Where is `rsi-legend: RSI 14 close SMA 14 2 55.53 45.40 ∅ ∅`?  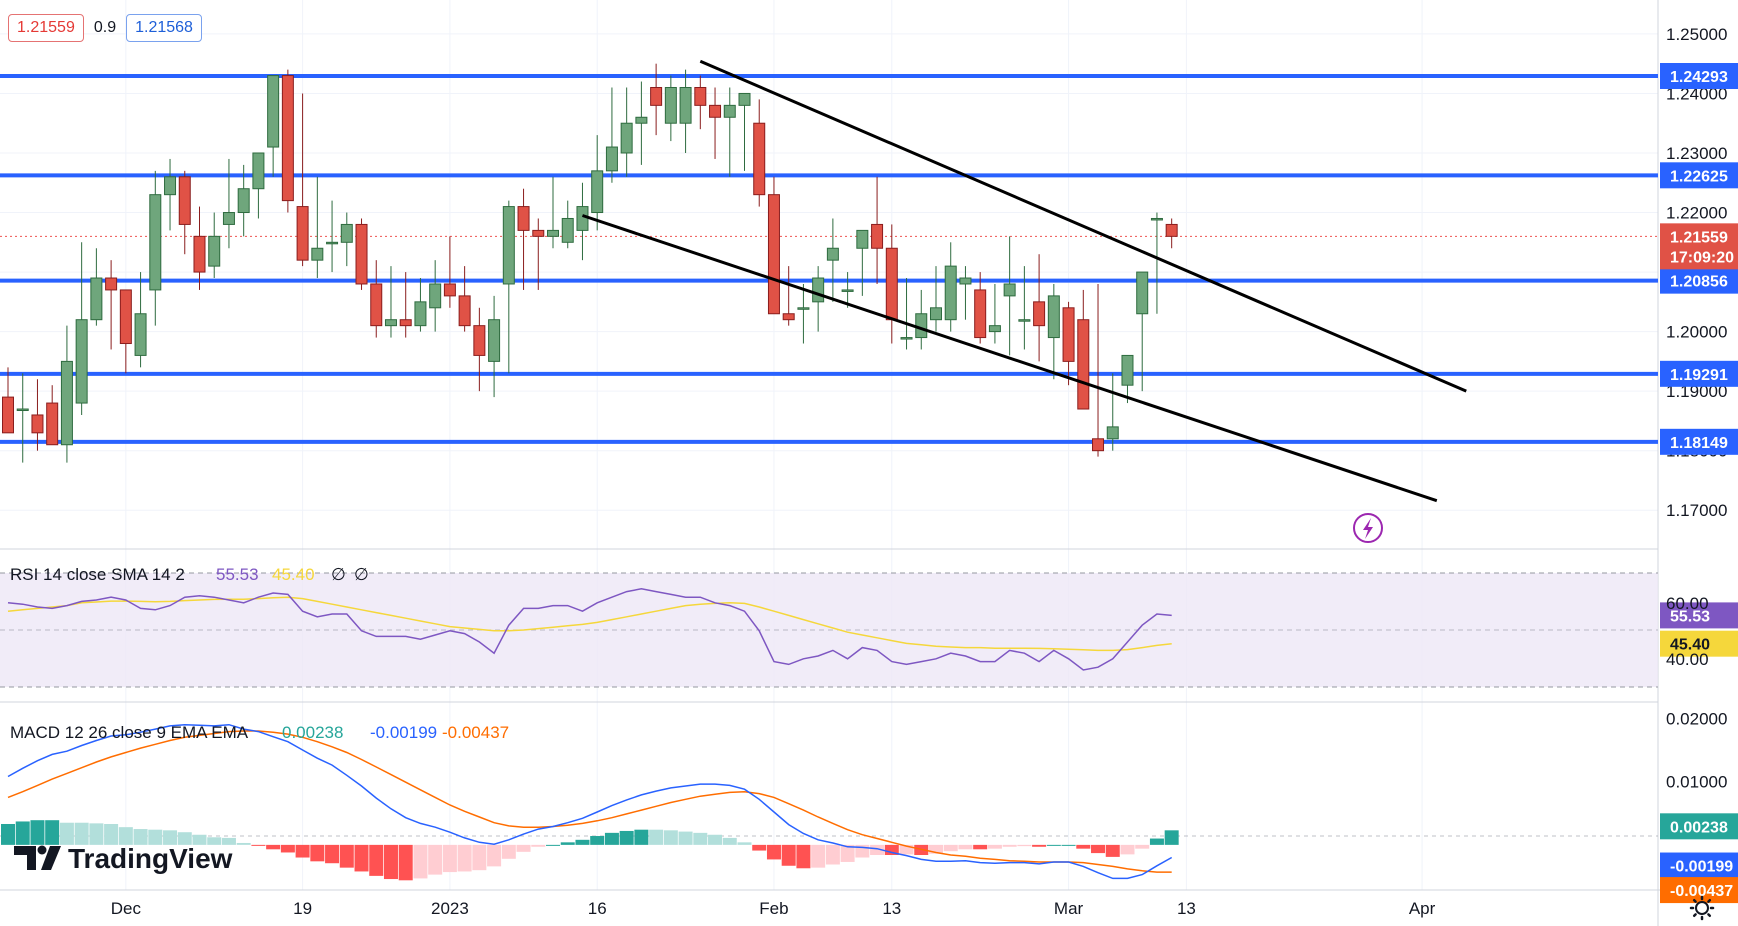
rsi-legend: RSI 14 close SMA 14 2 55.53 45.40 ∅ ∅ is located at coordinates (189, 574).